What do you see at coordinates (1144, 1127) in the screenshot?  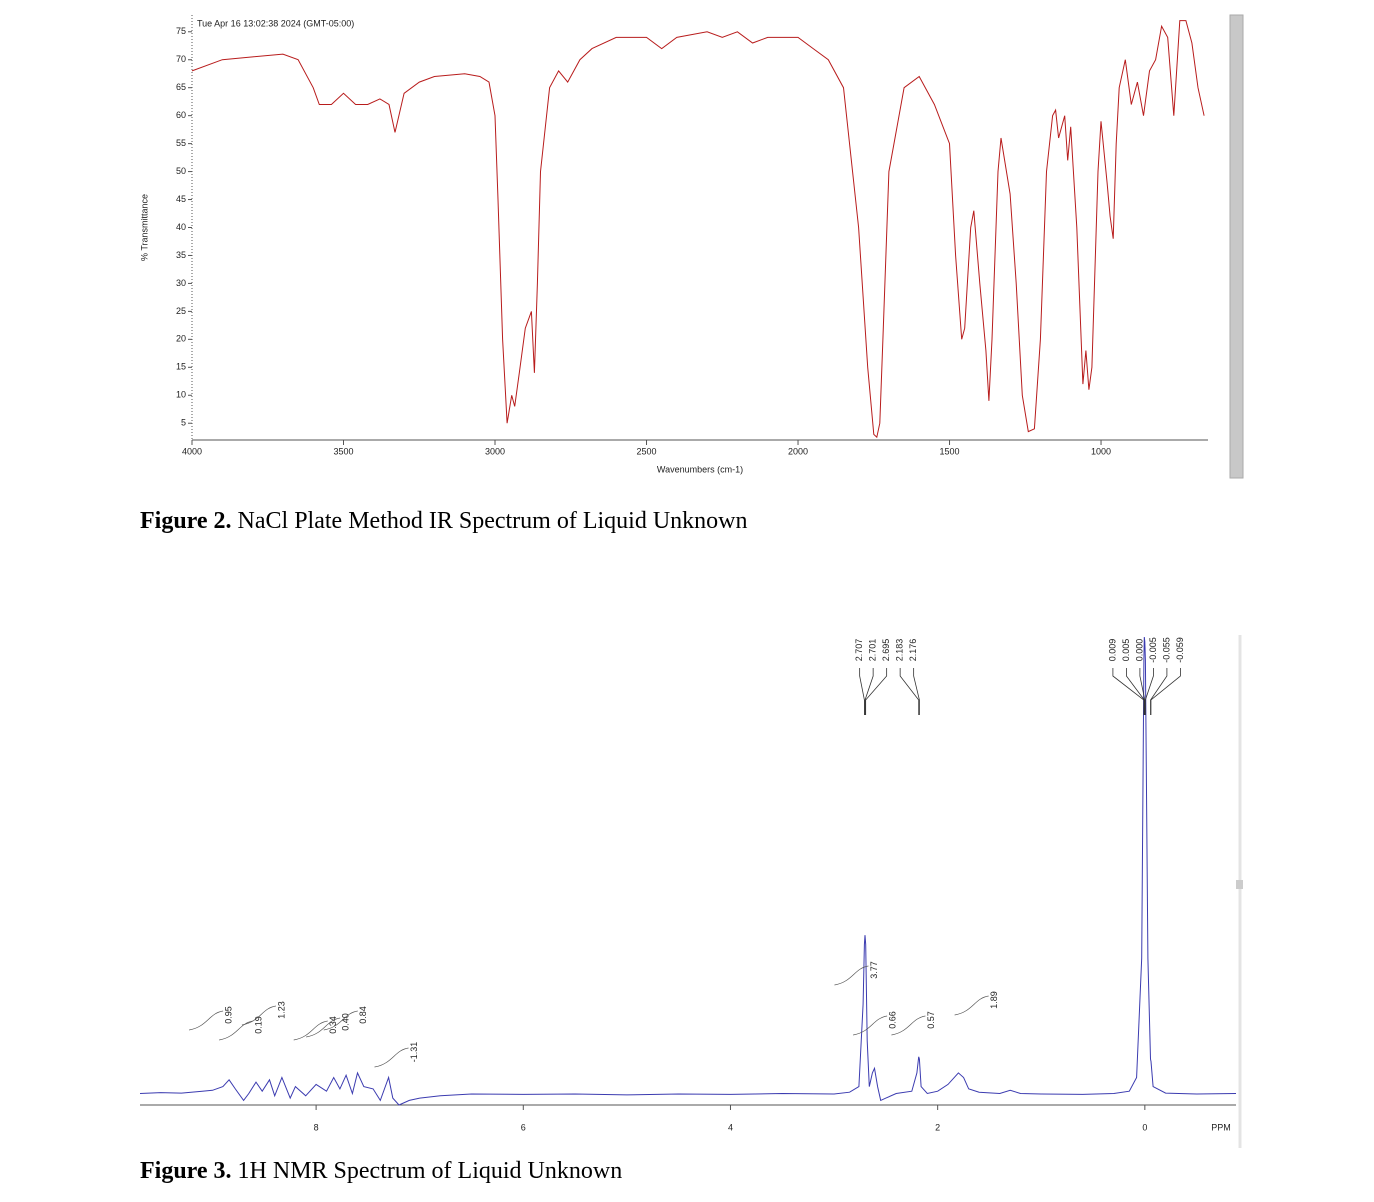 I see `x-tick-label: 0` at bounding box center [1144, 1127].